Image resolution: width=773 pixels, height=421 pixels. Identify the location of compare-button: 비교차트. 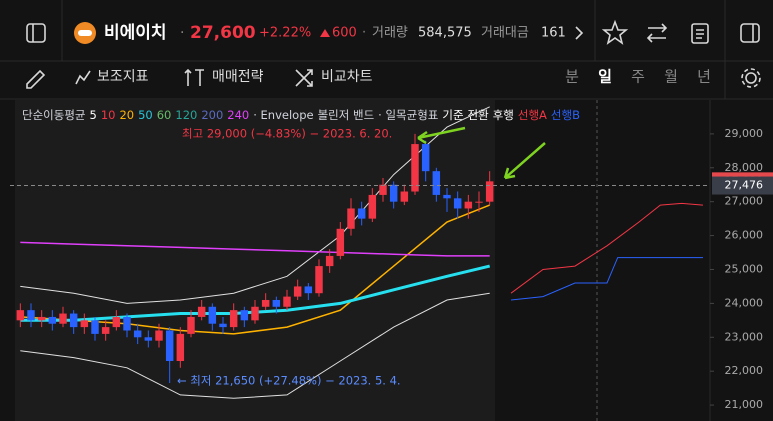
(347, 77).